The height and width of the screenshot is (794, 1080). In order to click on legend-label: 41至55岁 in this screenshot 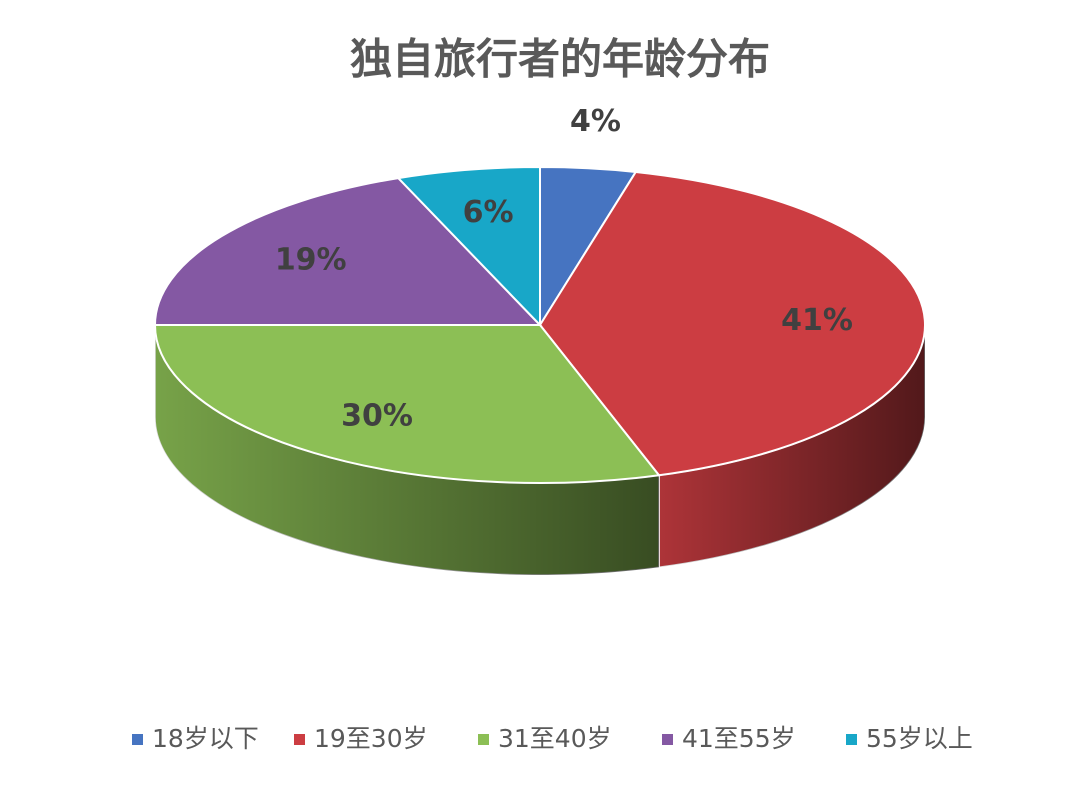, I will do `click(739, 738)`.